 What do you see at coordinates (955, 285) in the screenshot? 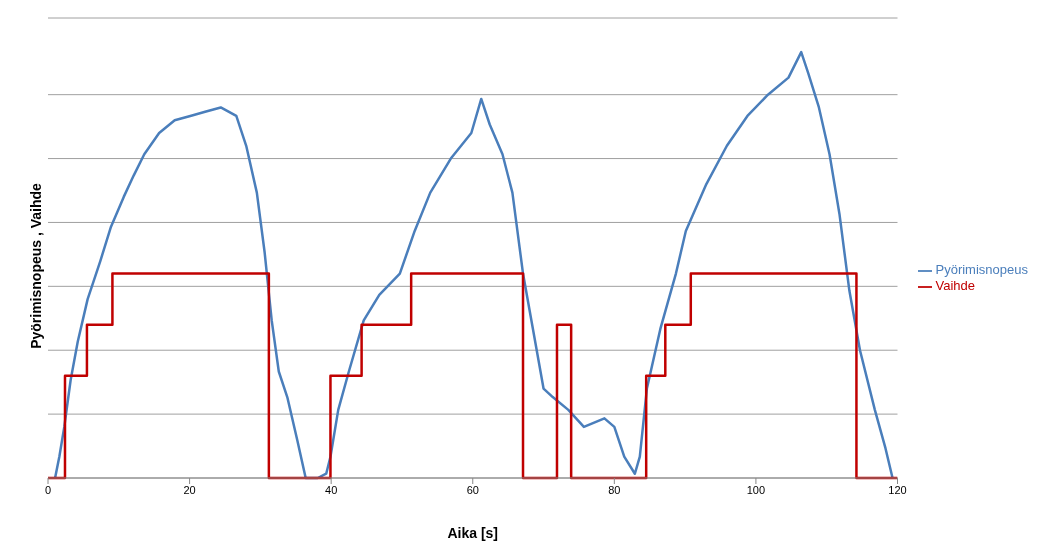
I see `legend-label: Vaihde` at bounding box center [955, 285].